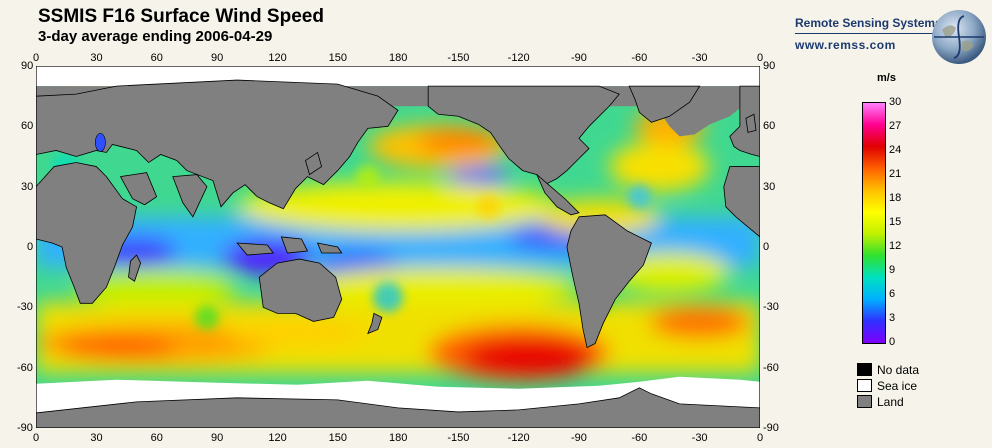 This screenshot has height=448, width=992. What do you see at coordinates (398, 76) in the screenshot?
I see `arctic-sea-ice` at bounding box center [398, 76].